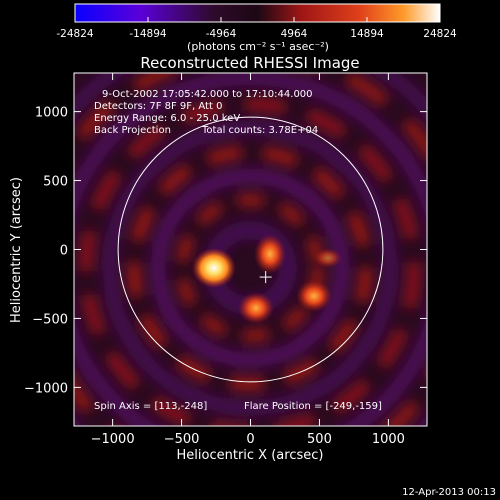  I want to click on spin-axis-text: Spin Axis = [113,-248], so click(150, 406).